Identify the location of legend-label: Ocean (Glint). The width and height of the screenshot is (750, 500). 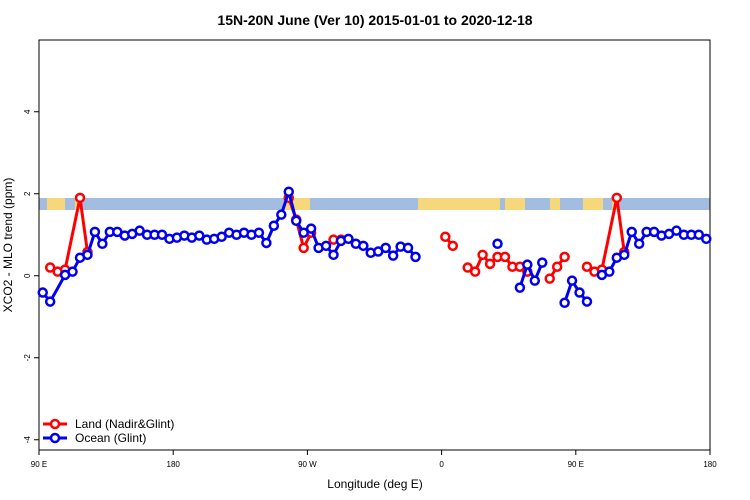
(110, 438).